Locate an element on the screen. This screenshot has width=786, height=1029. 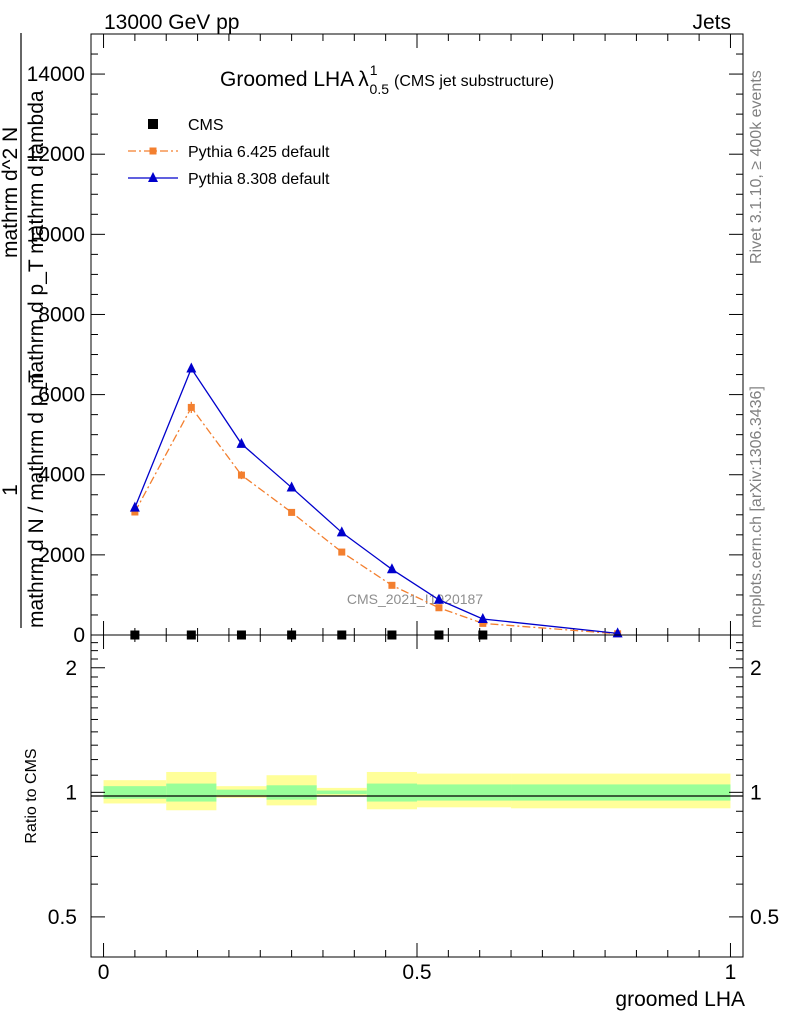
plot-title-superscript: 1 is located at coordinates (374, 70).